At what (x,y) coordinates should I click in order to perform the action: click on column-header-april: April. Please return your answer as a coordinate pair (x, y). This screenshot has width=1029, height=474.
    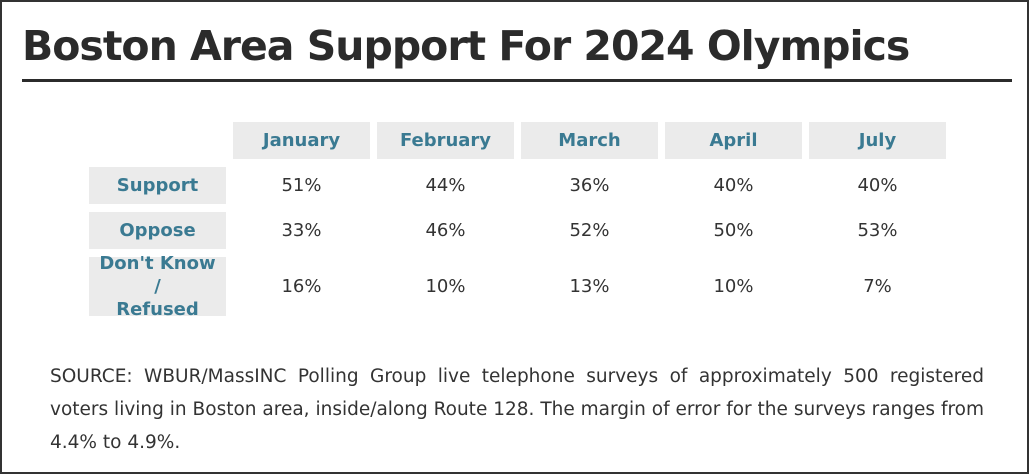
    Looking at the image, I should click on (733, 140).